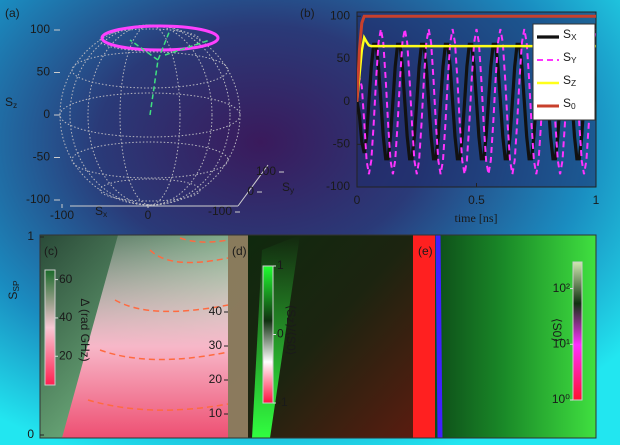  What do you see at coordinates (30, 236) in the screenshot?
I see `y-tick-label: 1` at bounding box center [30, 236].